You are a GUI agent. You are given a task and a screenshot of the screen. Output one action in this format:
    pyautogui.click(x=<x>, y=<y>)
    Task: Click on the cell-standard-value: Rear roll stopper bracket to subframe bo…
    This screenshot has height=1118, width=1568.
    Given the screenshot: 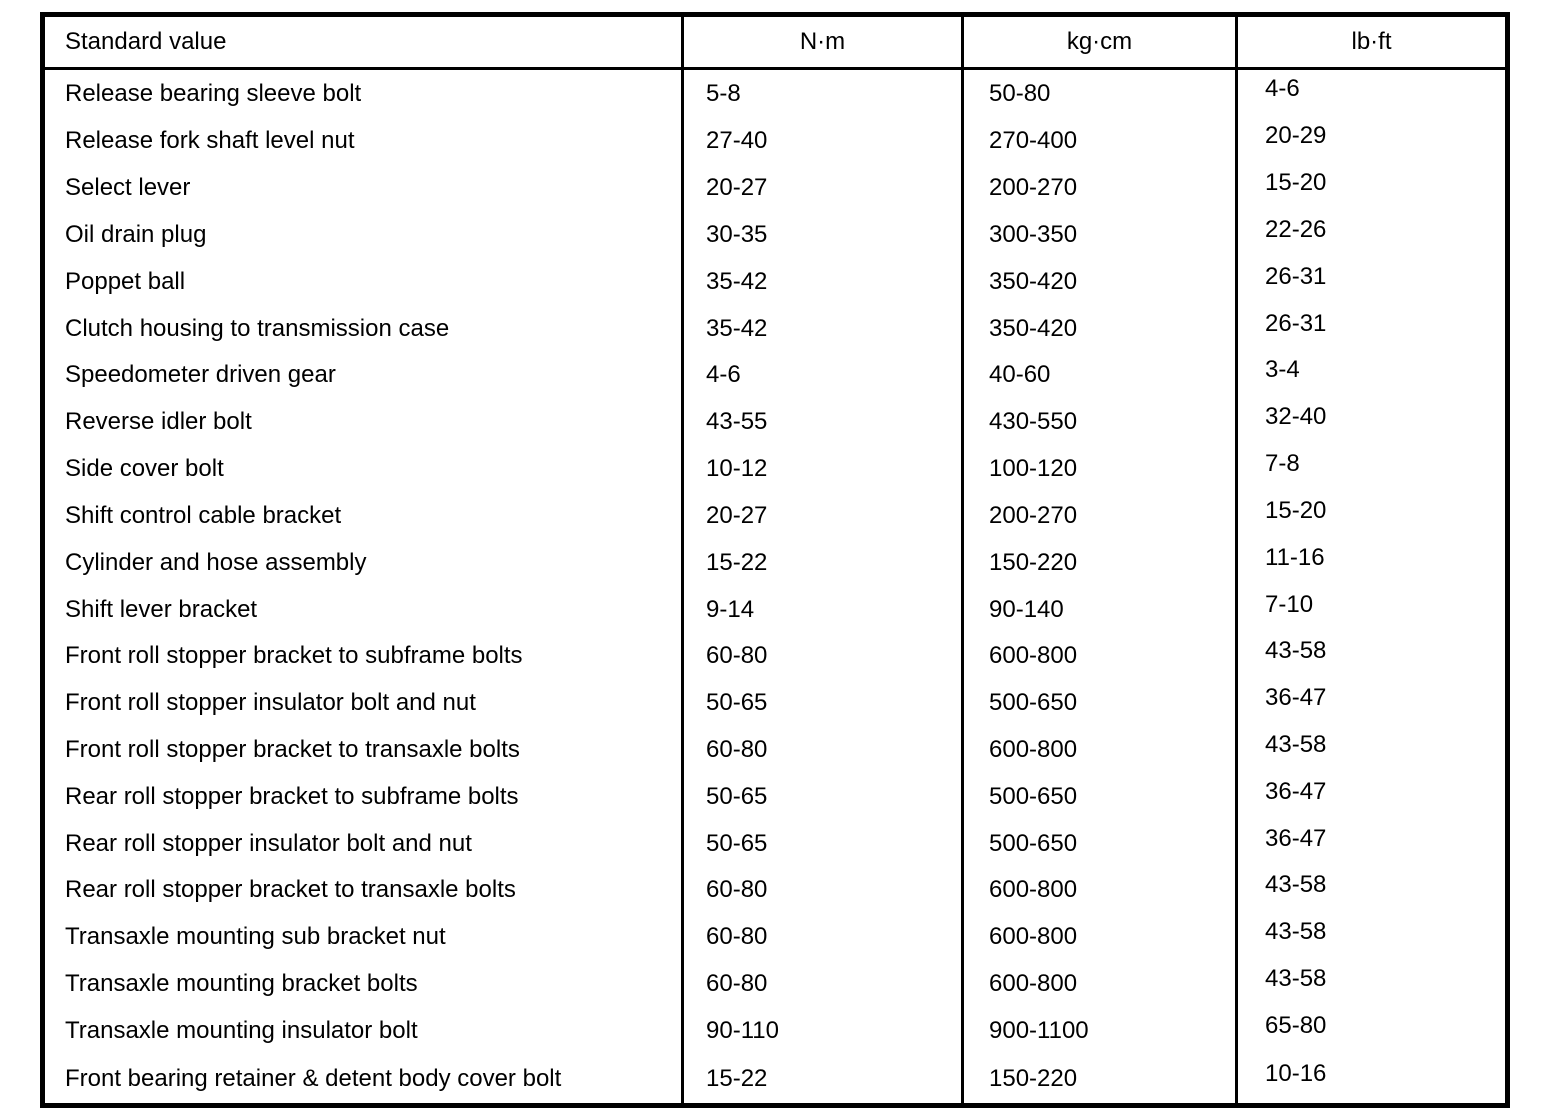 What is the action you would take?
    pyautogui.click(x=292, y=796)
    